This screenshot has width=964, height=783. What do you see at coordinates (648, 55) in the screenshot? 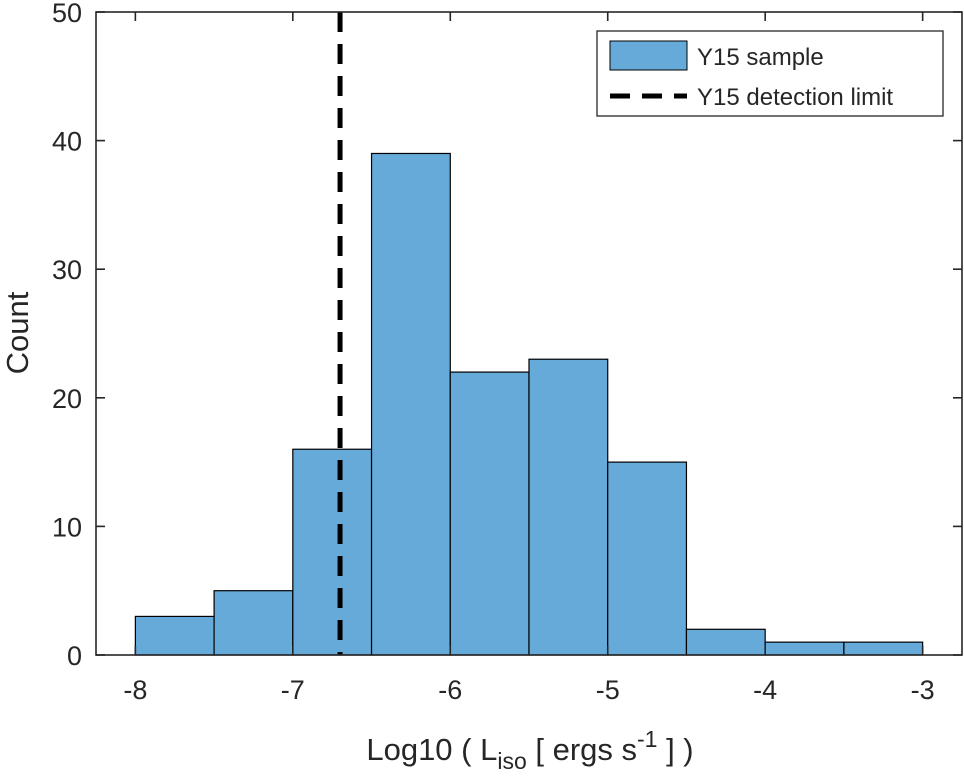
I see `legend-patch-sample` at bounding box center [648, 55].